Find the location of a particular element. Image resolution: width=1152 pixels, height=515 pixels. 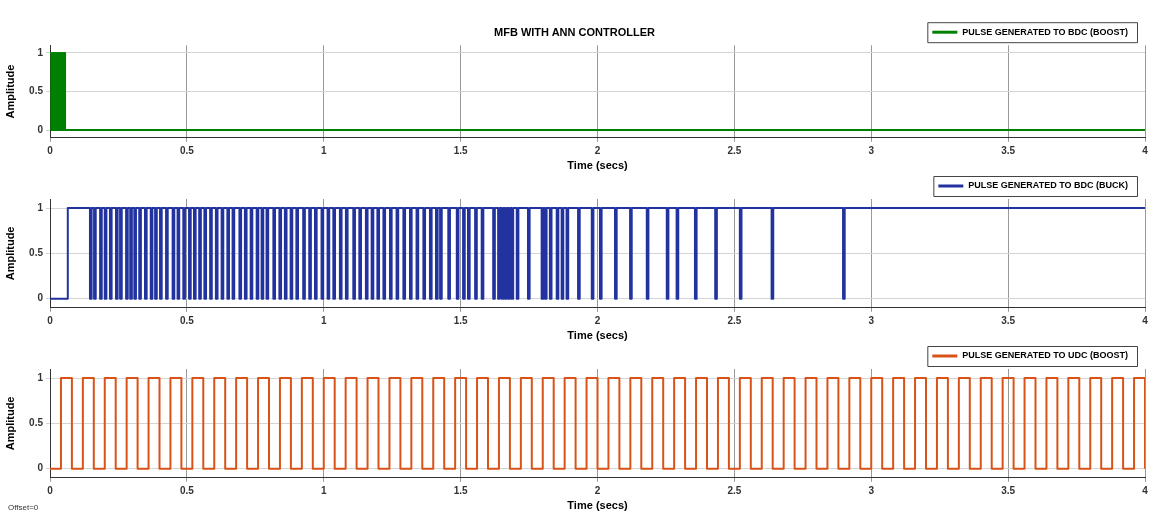

legend-label: PULSE GENERATED TO BDC (BOOST) is located at coordinates (1045, 31).